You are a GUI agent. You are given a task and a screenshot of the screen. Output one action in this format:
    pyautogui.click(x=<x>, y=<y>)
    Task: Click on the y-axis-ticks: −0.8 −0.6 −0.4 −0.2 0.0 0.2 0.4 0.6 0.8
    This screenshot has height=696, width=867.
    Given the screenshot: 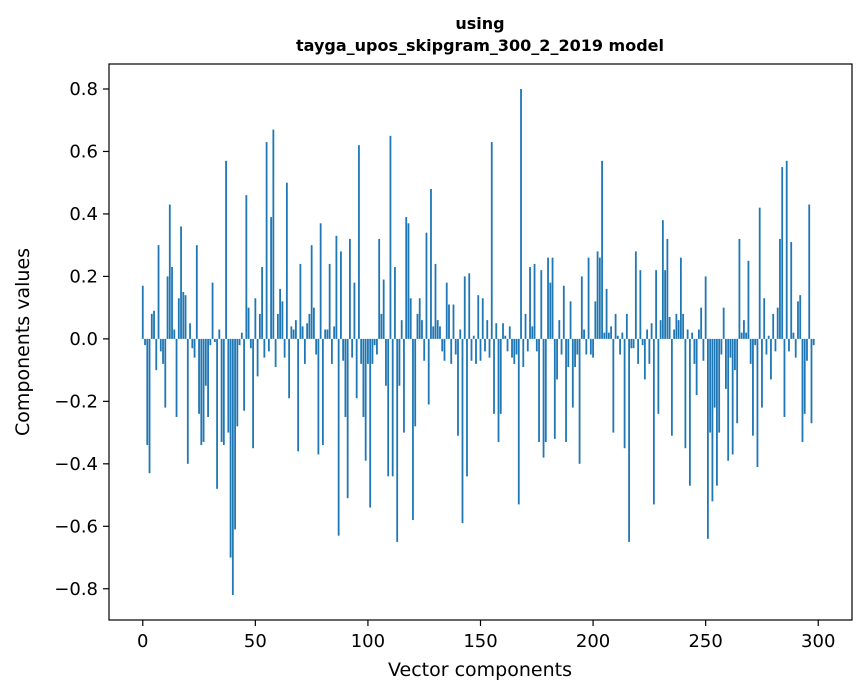 What is the action you would take?
    pyautogui.click(x=81, y=339)
    